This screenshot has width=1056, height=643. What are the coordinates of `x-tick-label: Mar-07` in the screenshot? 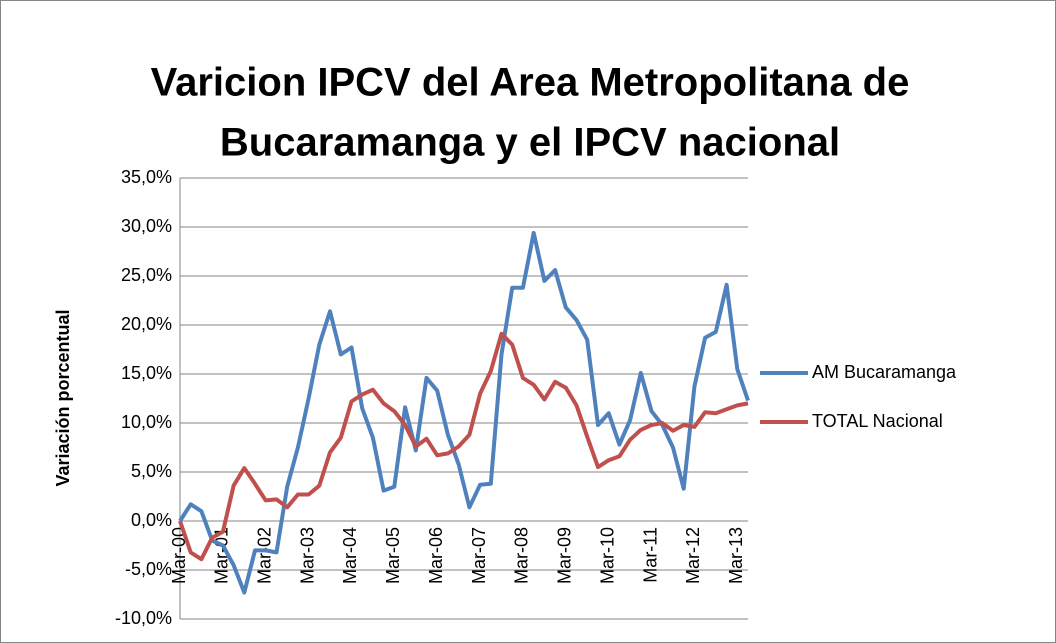 It's located at (479, 555).